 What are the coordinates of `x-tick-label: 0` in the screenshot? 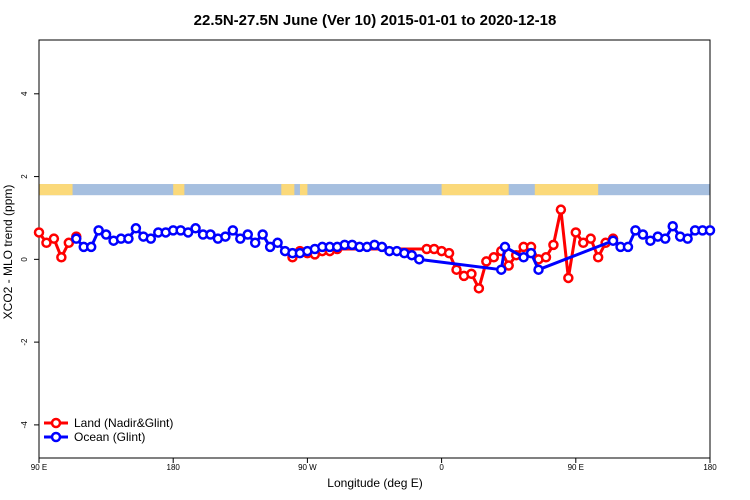 It's located at (441, 467).